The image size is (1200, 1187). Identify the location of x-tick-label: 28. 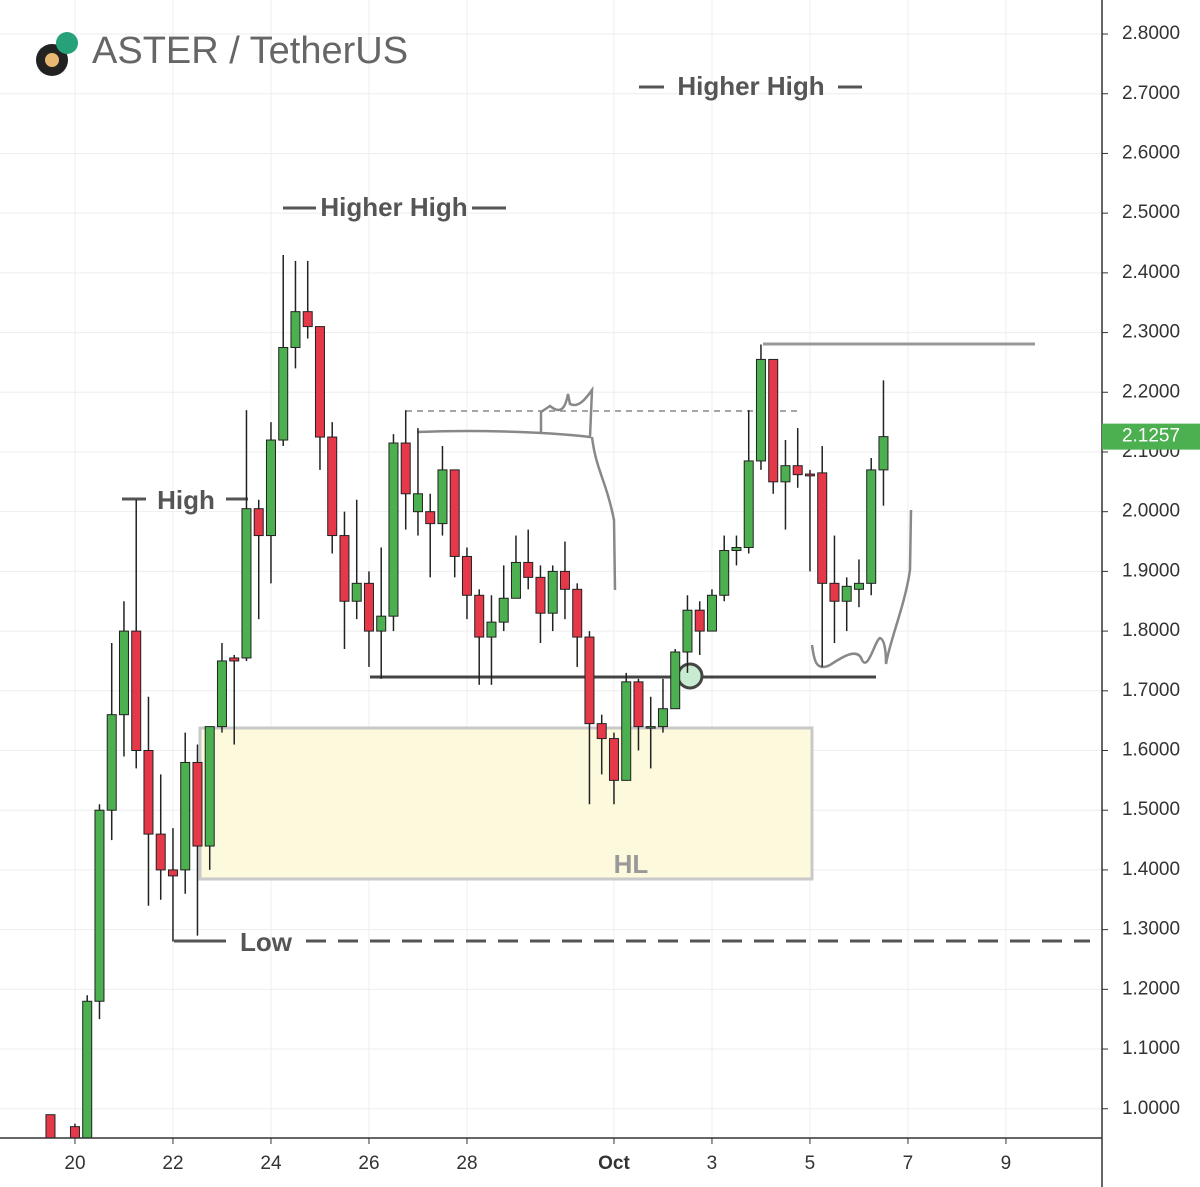
(466, 1163).